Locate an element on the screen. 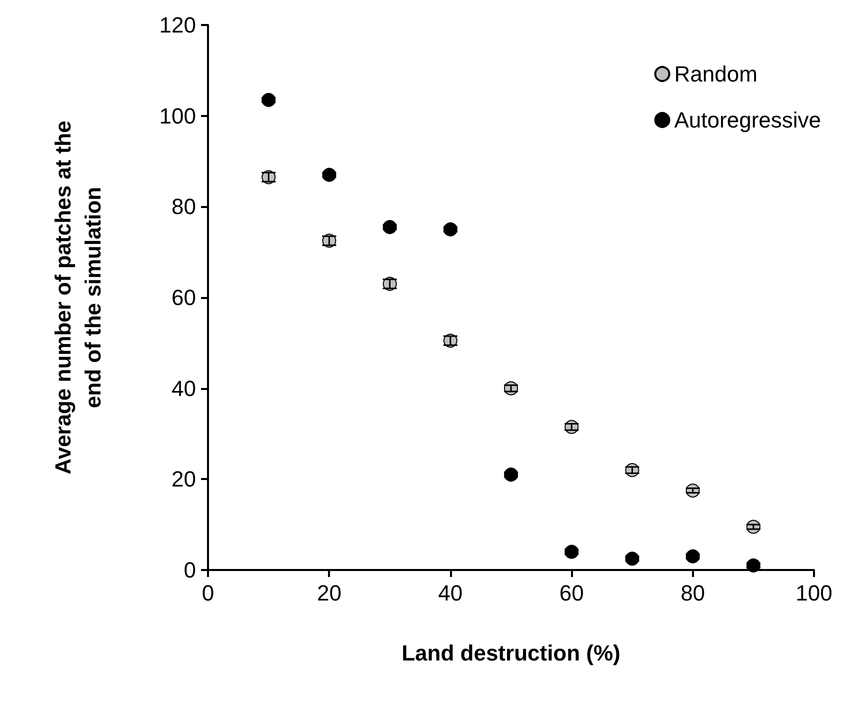 The image size is (846, 709). y-tick-label: 20 is located at coordinates (184, 479).